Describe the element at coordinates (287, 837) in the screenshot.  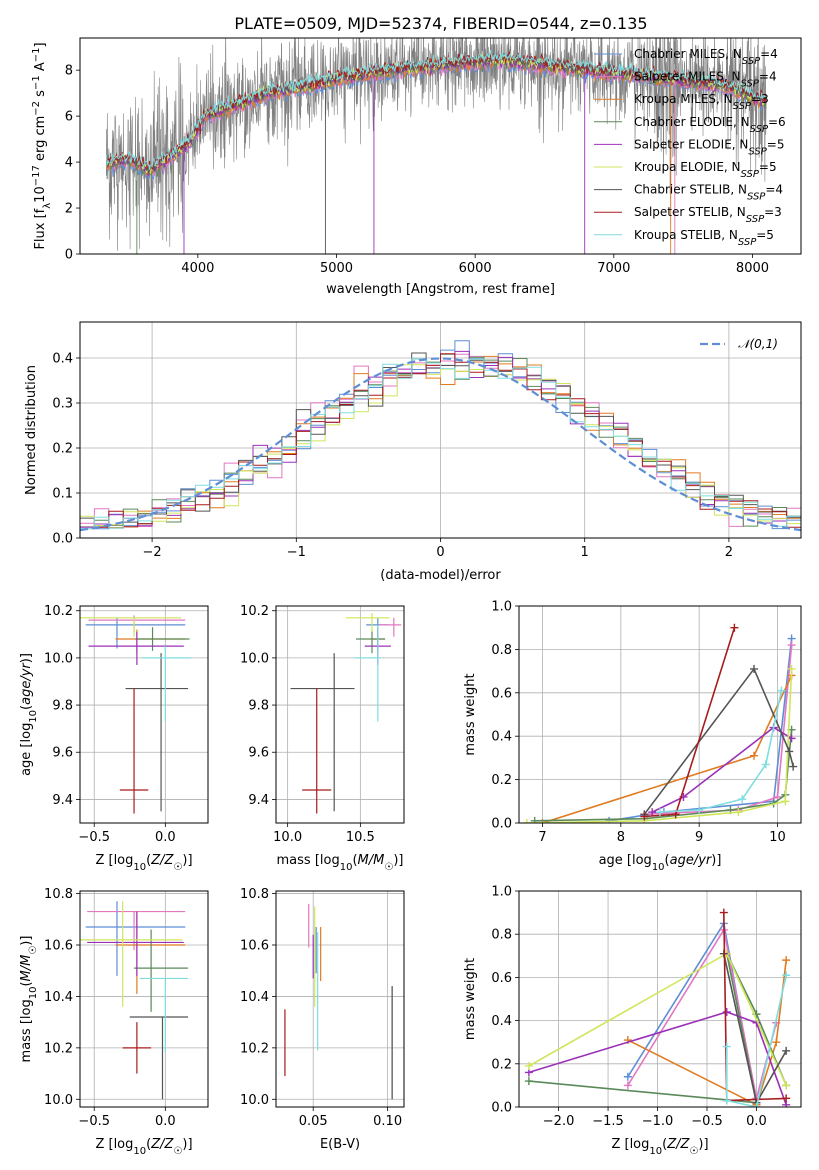
I see `x-tick-label: 10.0` at that location.